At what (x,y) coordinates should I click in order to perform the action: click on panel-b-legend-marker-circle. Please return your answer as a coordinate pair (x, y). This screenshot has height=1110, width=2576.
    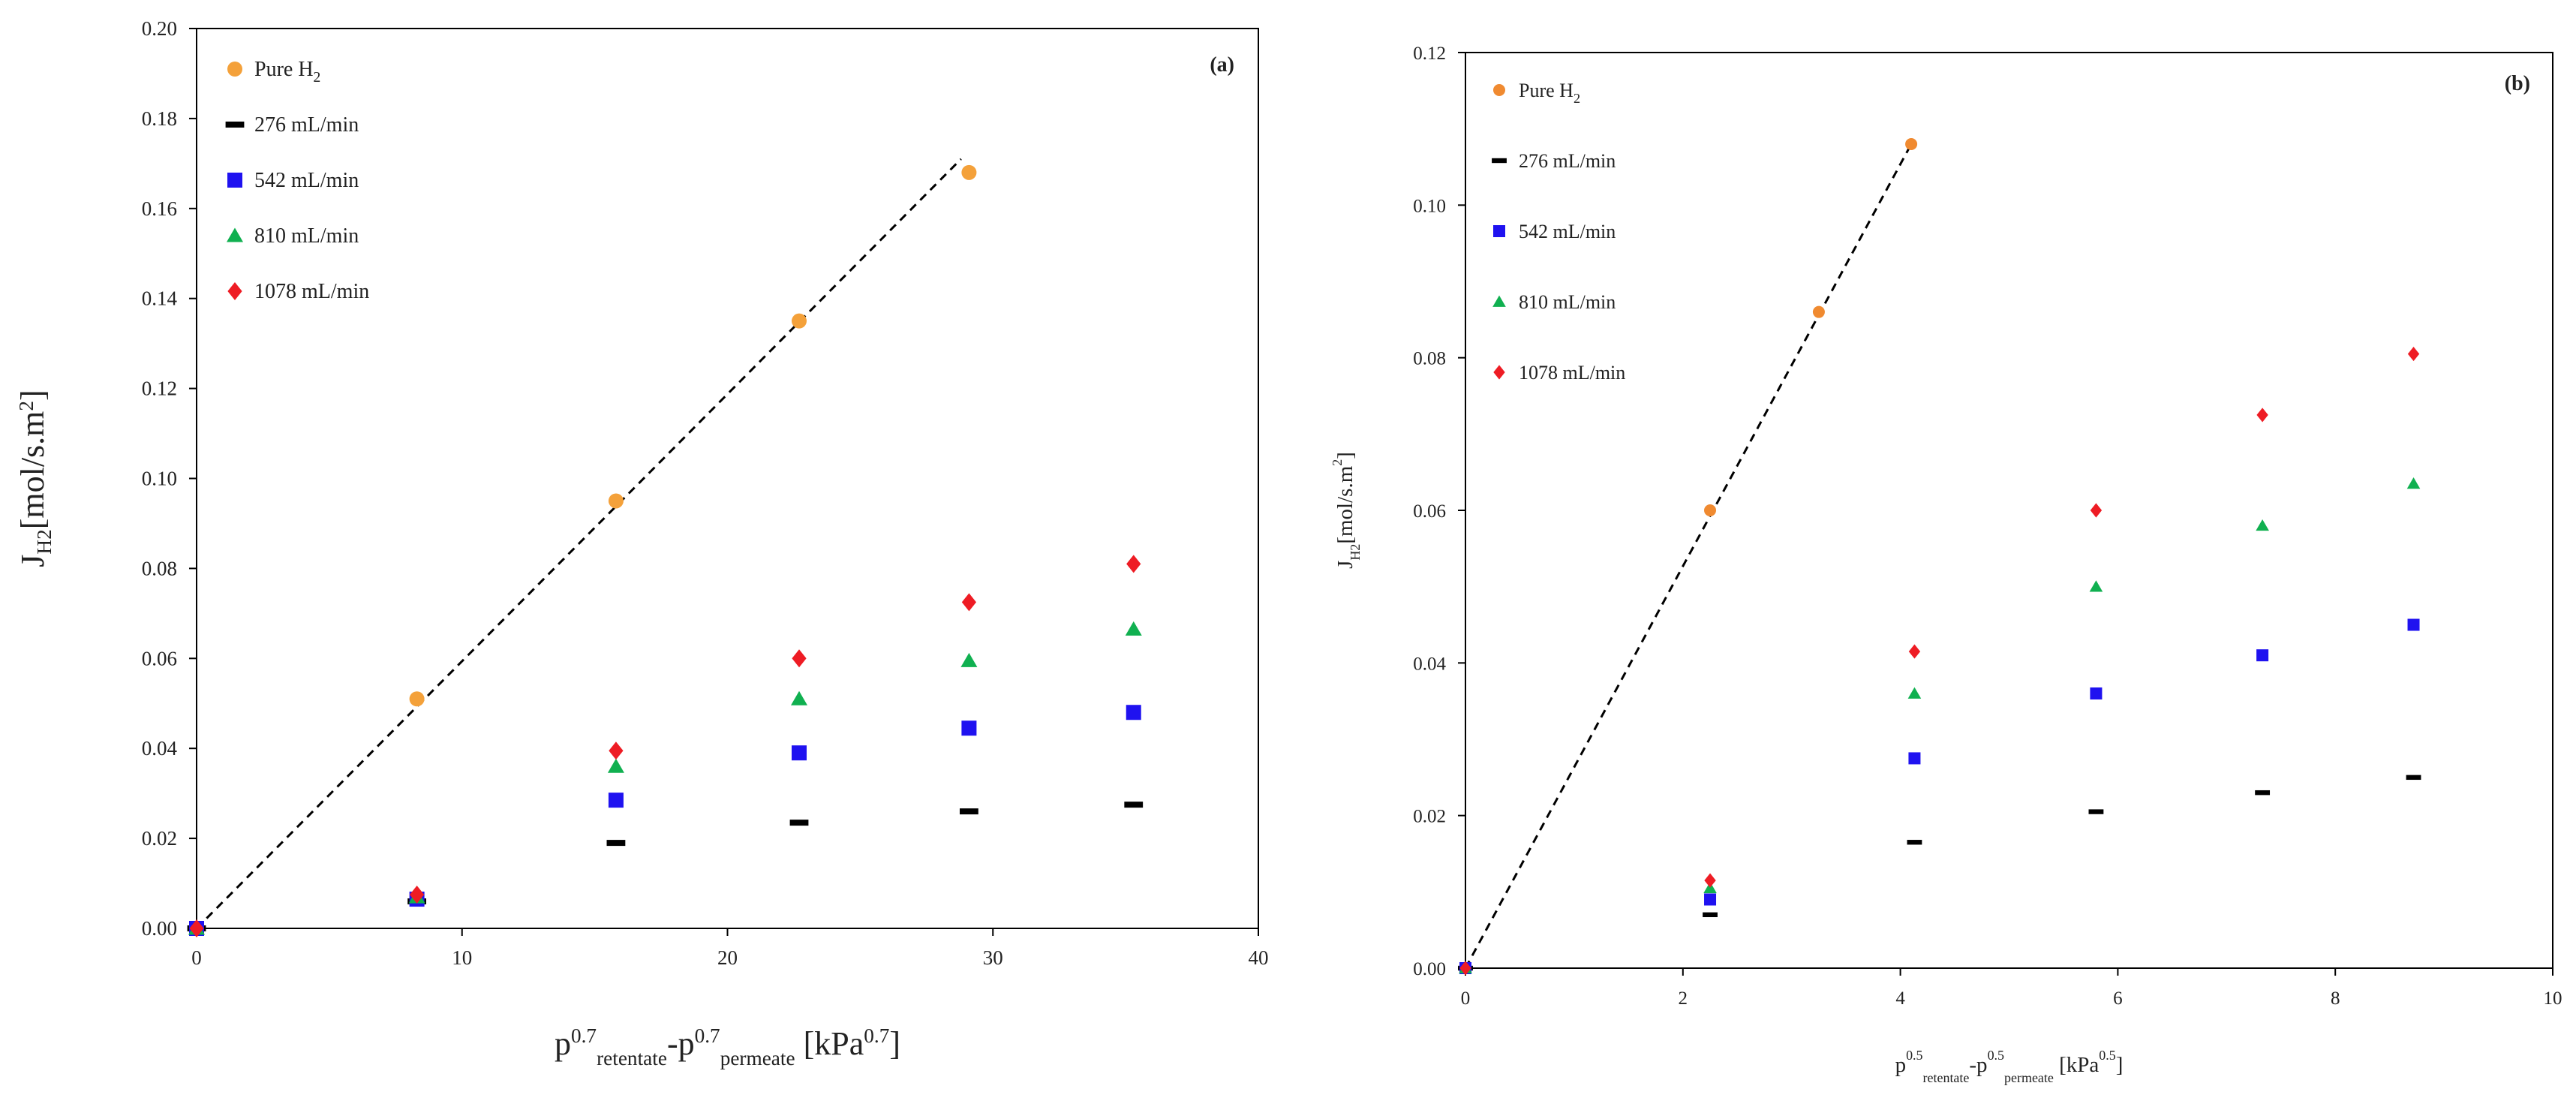
    Looking at the image, I should click on (1499, 90).